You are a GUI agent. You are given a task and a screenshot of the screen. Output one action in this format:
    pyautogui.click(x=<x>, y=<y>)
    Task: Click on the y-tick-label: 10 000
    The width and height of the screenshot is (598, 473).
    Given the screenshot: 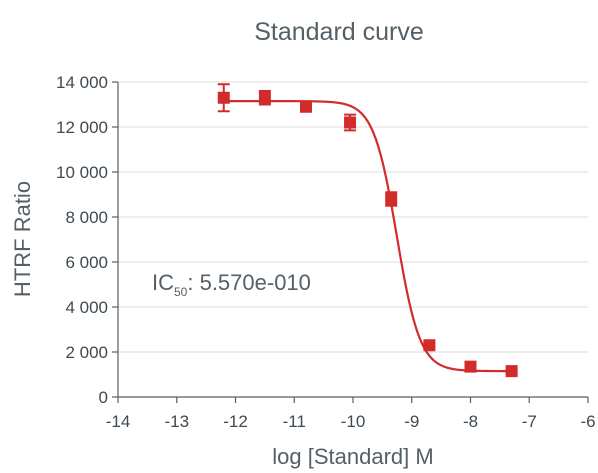 What is the action you would take?
    pyautogui.click(x=82, y=172)
    